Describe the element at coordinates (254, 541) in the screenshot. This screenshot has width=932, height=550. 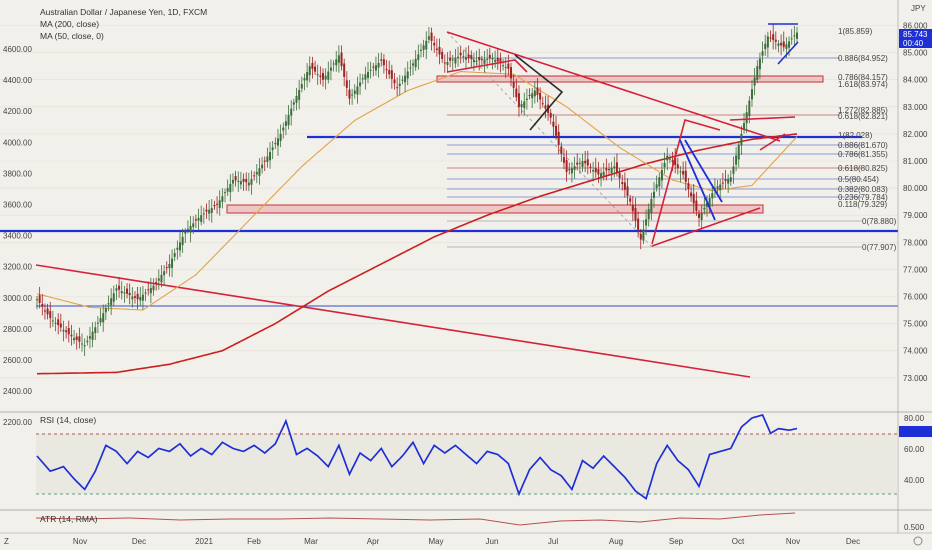
I see `time-axis-tick: Feb` at that location.